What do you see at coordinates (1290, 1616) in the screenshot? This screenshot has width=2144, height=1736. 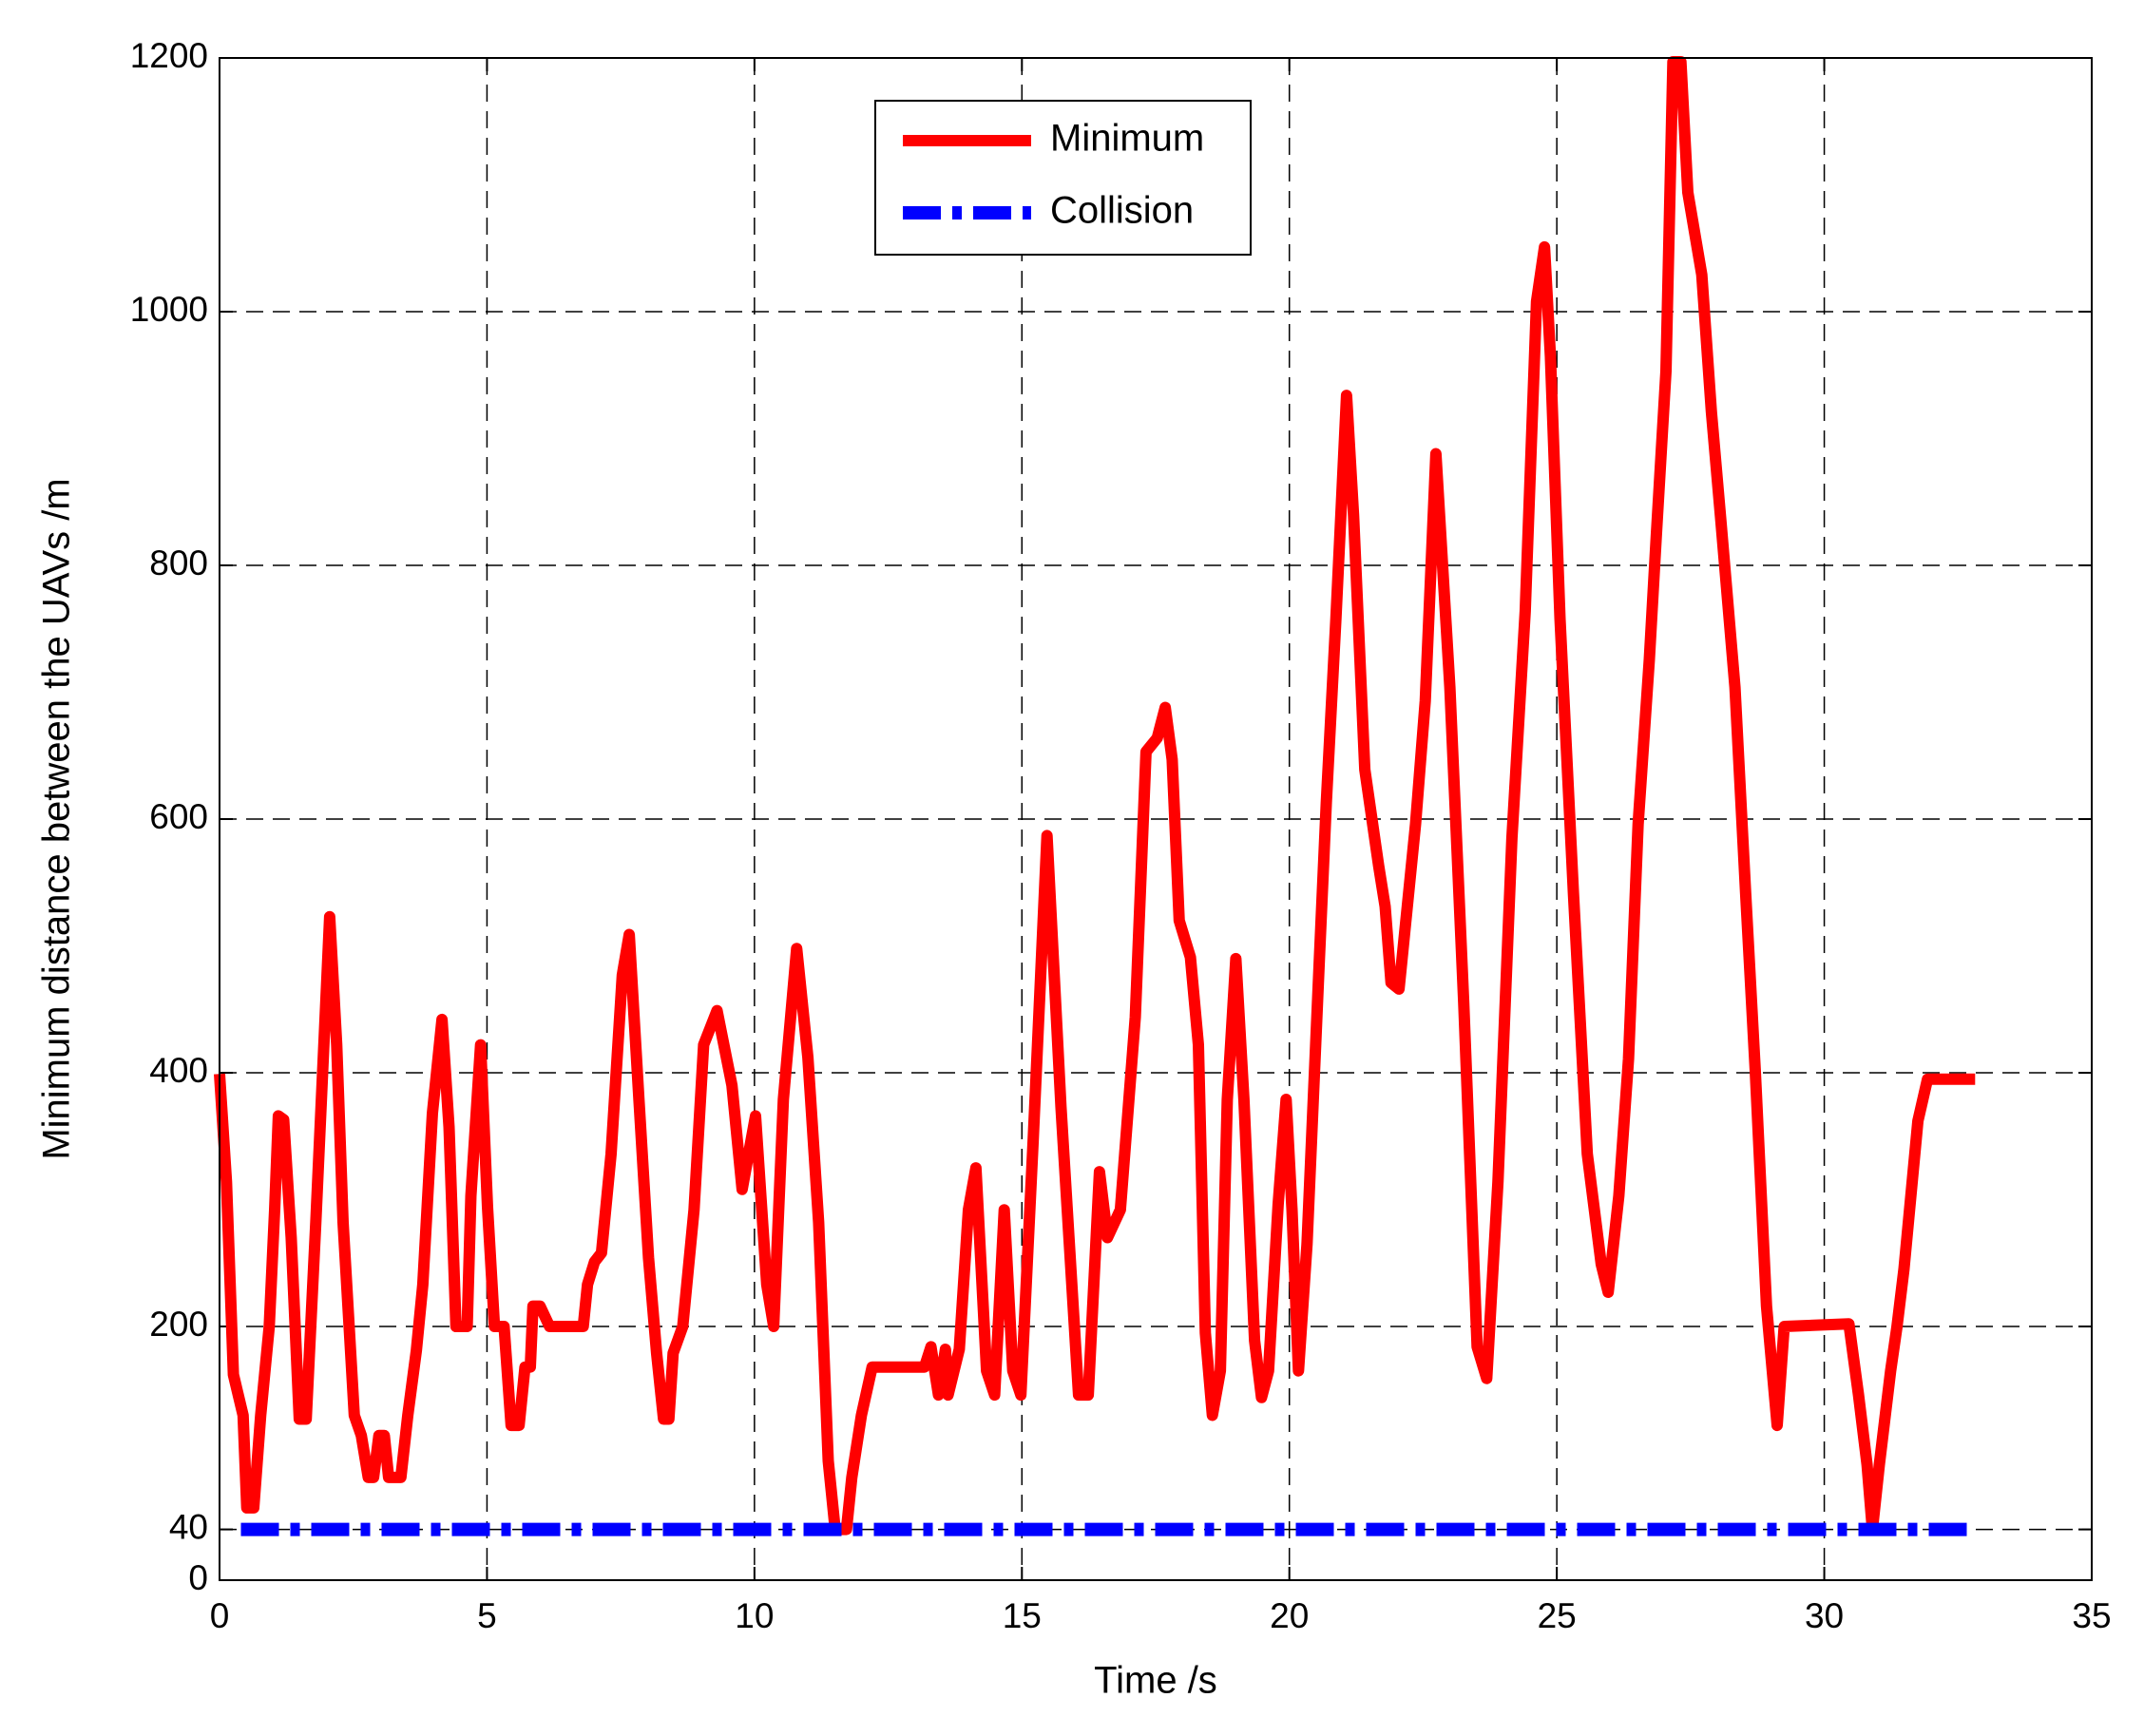 I see `x-tick-label: 20` at bounding box center [1290, 1616].